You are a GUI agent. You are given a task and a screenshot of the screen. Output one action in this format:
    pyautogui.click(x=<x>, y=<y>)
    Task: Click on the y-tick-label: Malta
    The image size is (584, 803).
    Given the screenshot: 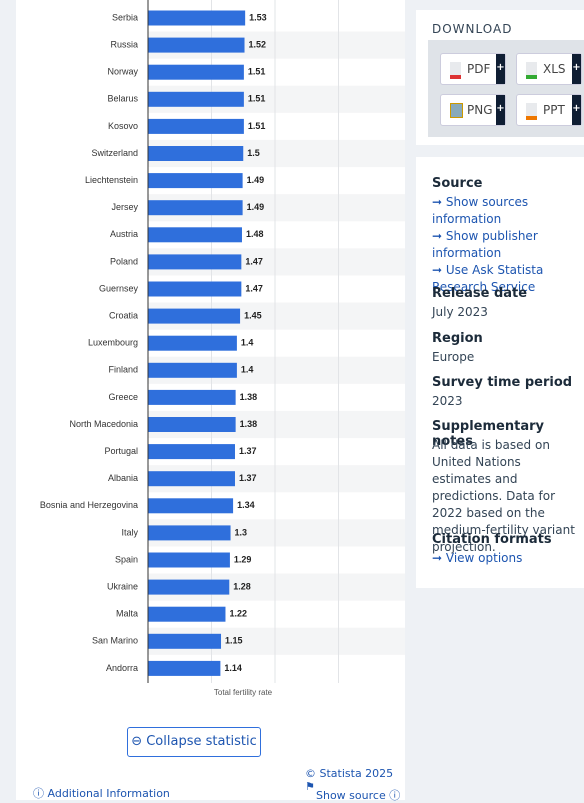 What is the action you would take?
    pyautogui.click(x=127, y=614)
    